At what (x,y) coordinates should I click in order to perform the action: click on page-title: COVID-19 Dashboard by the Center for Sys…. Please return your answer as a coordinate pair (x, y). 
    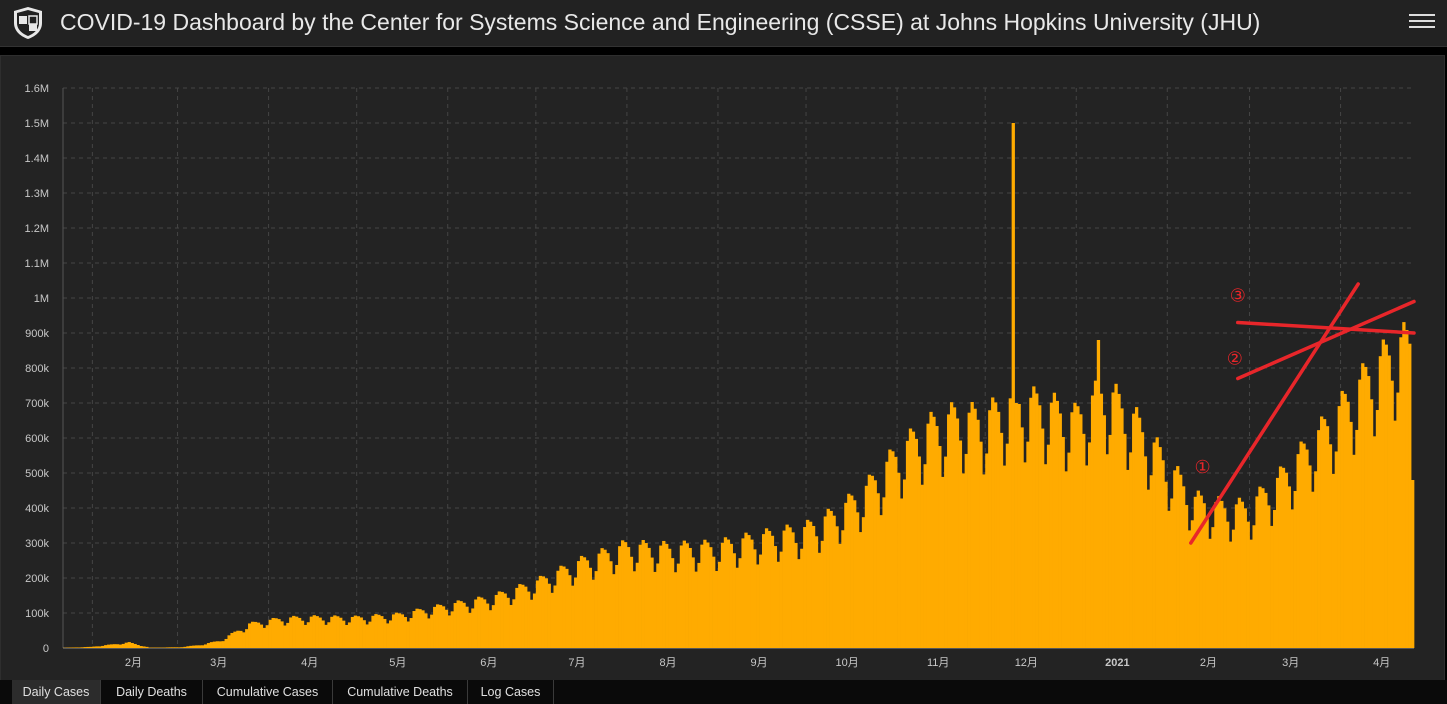
    Looking at the image, I should click on (660, 22).